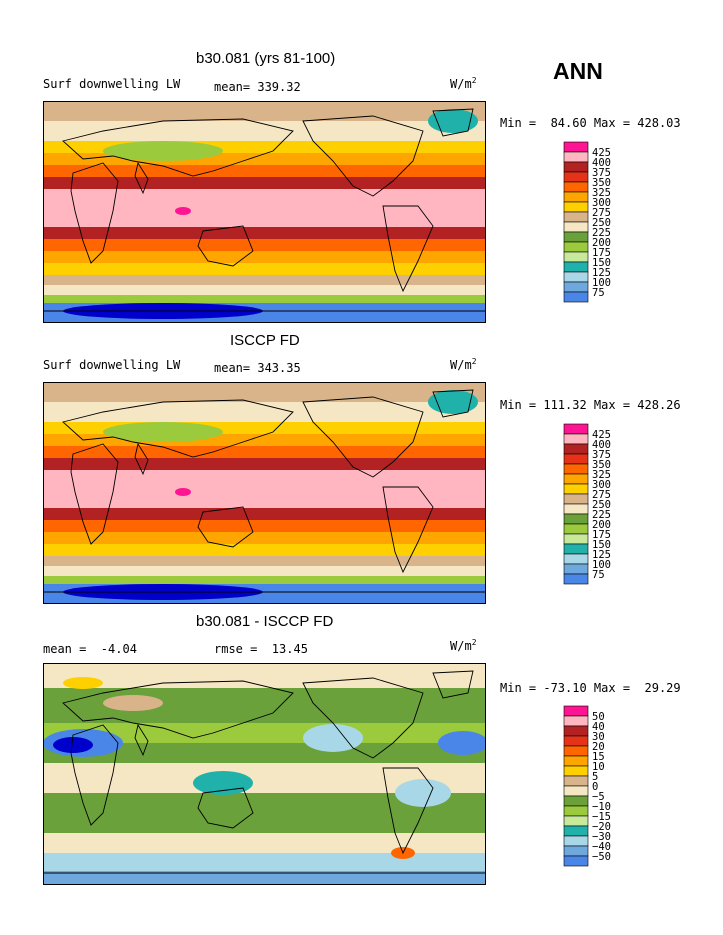 This screenshot has height=935, width=723. What do you see at coordinates (601, 263) in the screenshot?
I see `colorbar-label: 150` at bounding box center [601, 263].